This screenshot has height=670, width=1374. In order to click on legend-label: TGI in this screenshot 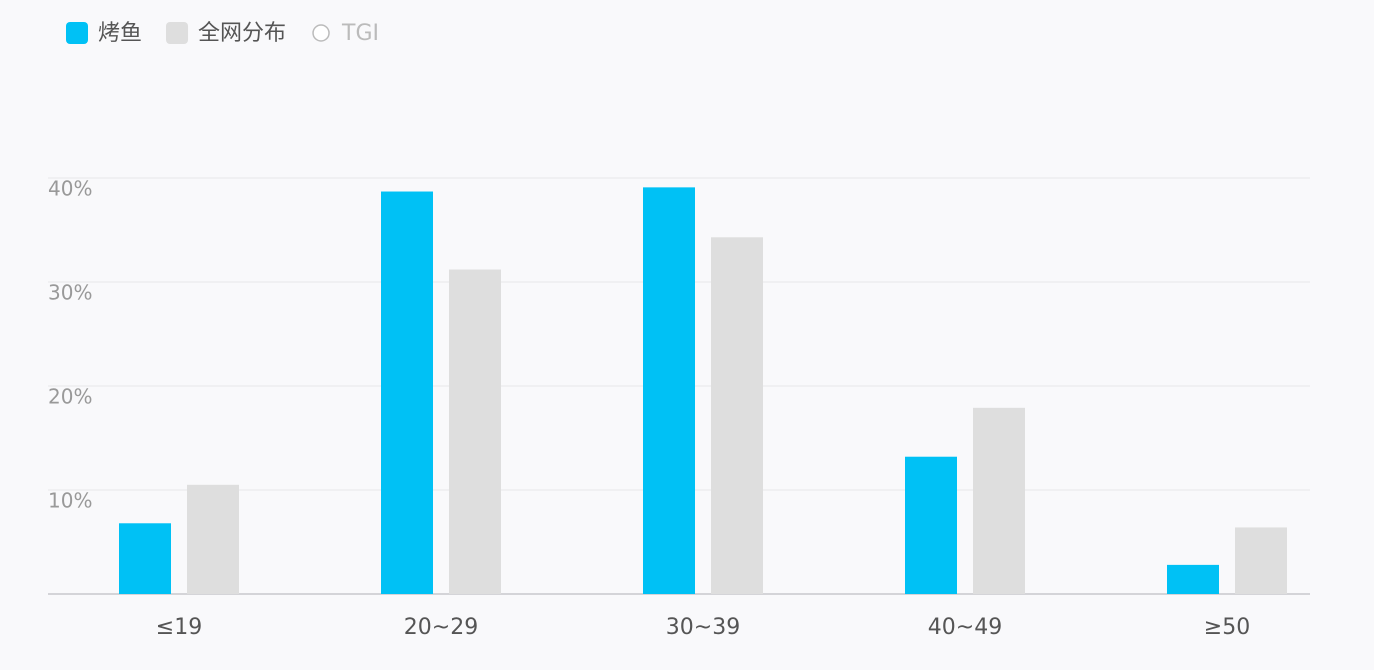, I will do `click(360, 33)`.